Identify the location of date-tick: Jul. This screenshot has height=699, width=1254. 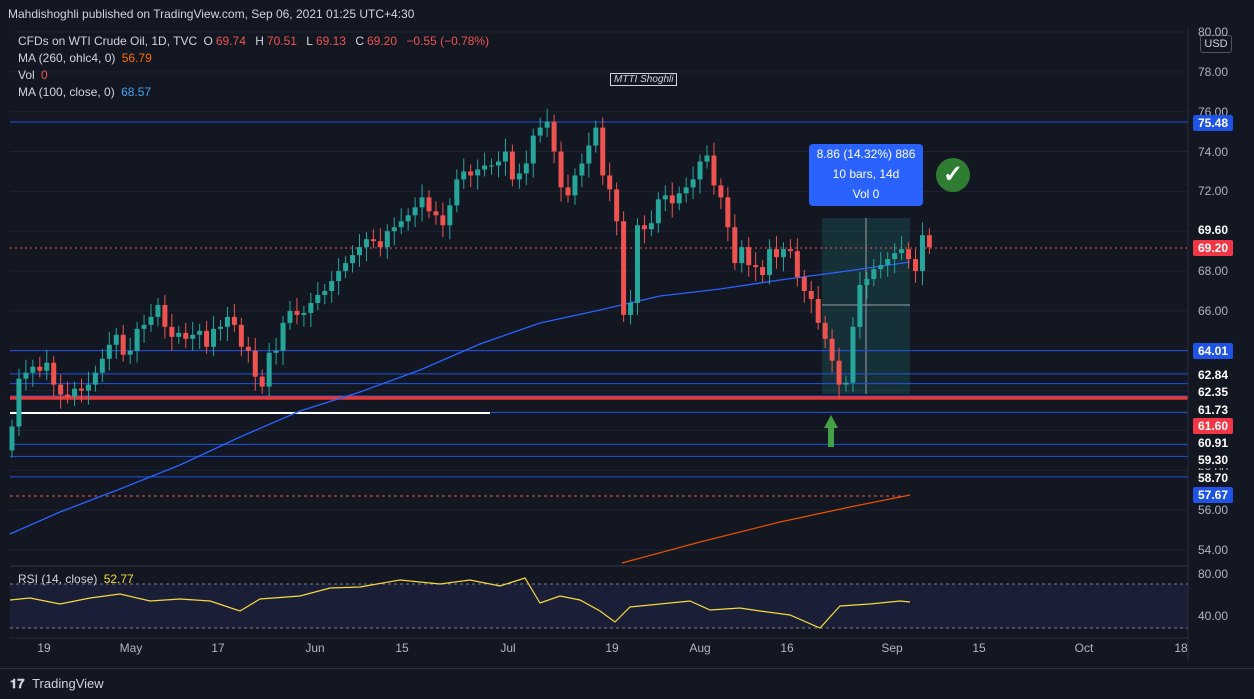
(508, 648).